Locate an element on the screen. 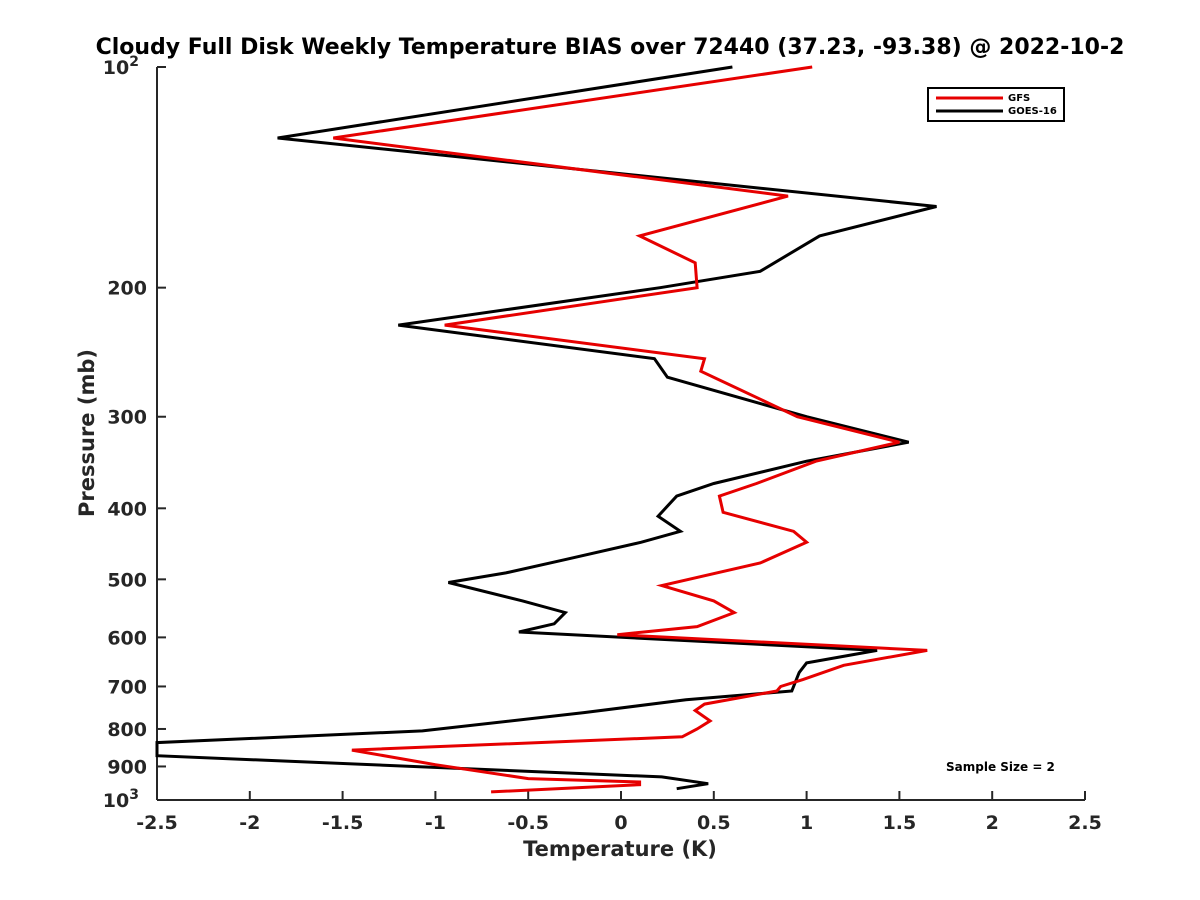 The image size is (1200, 900). x-tick-label: 2.5 is located at coordinates (1085, 823).